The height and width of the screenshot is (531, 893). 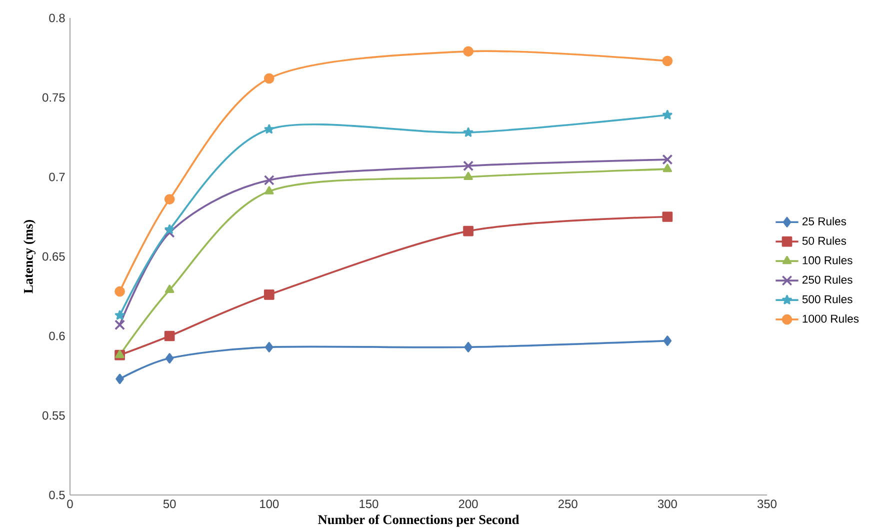 I want to click on legend-label: 250 Rules, so click(x=827, y=279).